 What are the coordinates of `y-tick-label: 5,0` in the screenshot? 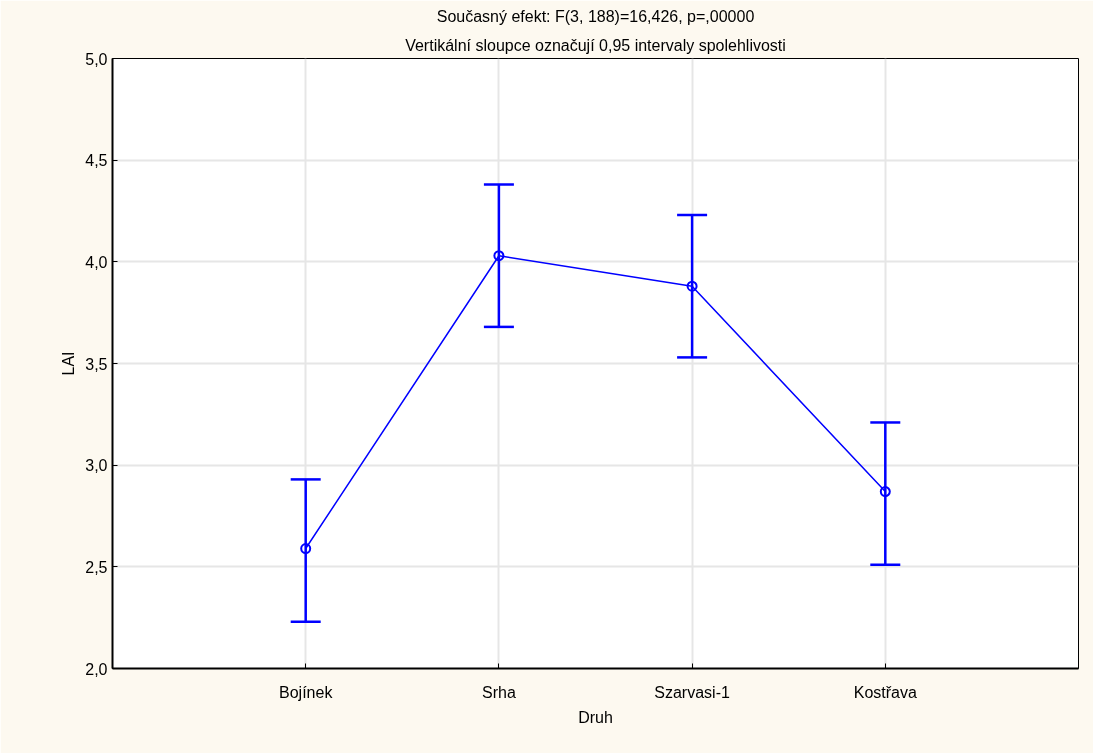 It's located at (96, 59).